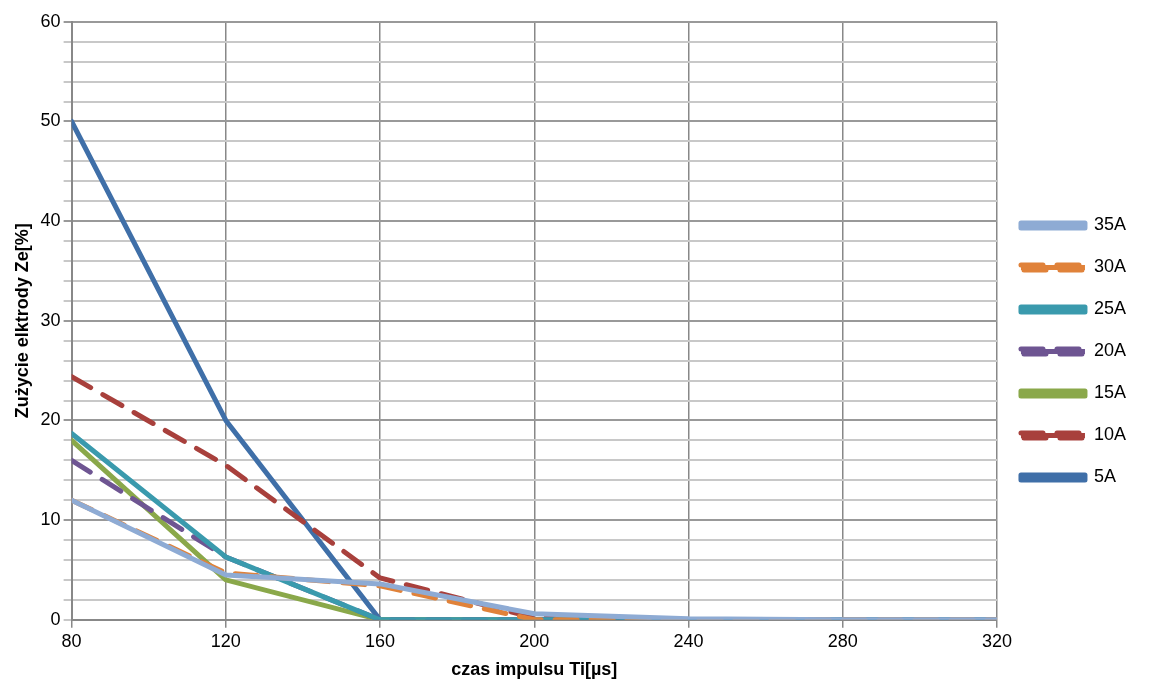 The height and width of the screenshot is (693, 1164). What do you see at coordinates (1109, 308) in the screenshot?
I see `legend-label: 25A` at bounding box center [1109, 308].